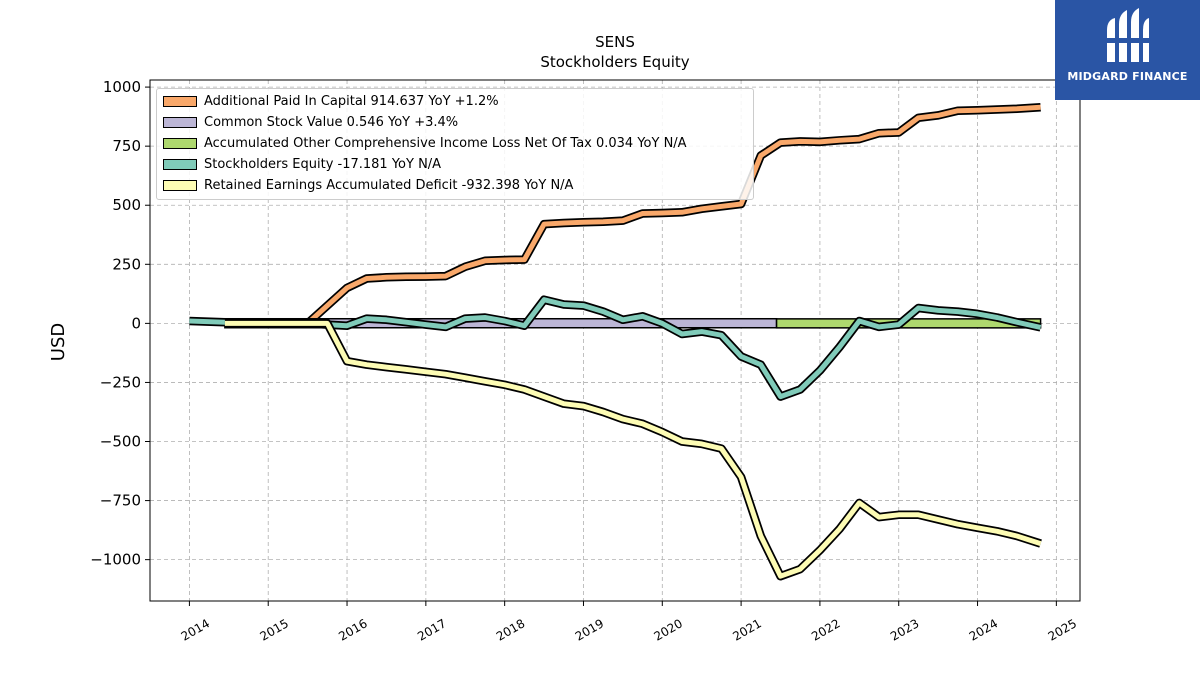  Describe the element at coordinates (195, 629) in the screenshot. I see `x-tick-label: 2014` at that location.